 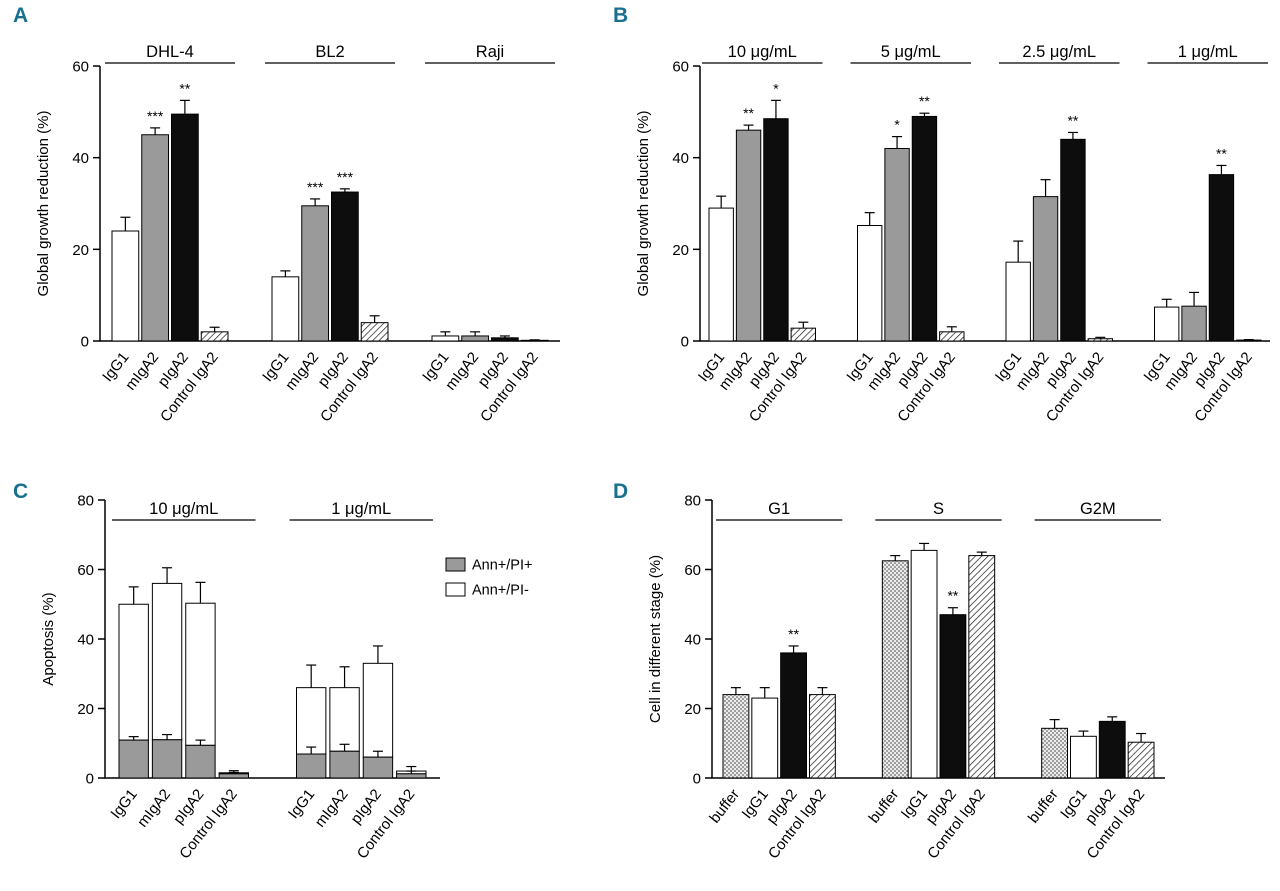 I want to click on y-axis-title: Cell in different stage (%), so click(x=655, y=639).